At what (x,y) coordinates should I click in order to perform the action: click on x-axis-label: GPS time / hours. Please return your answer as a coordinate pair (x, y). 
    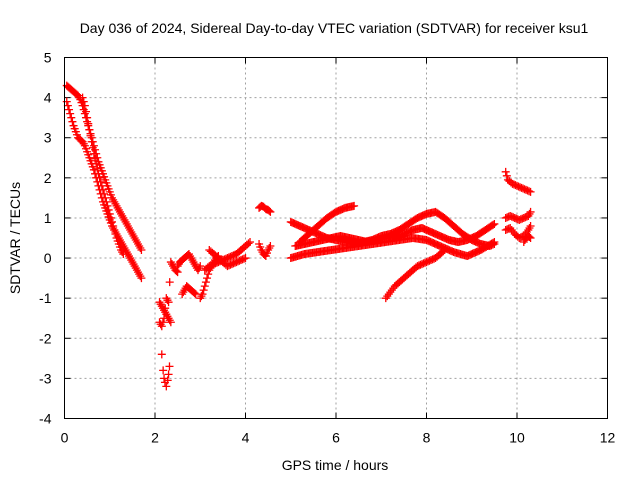
    Looking at the image, I should click on (335, 465).